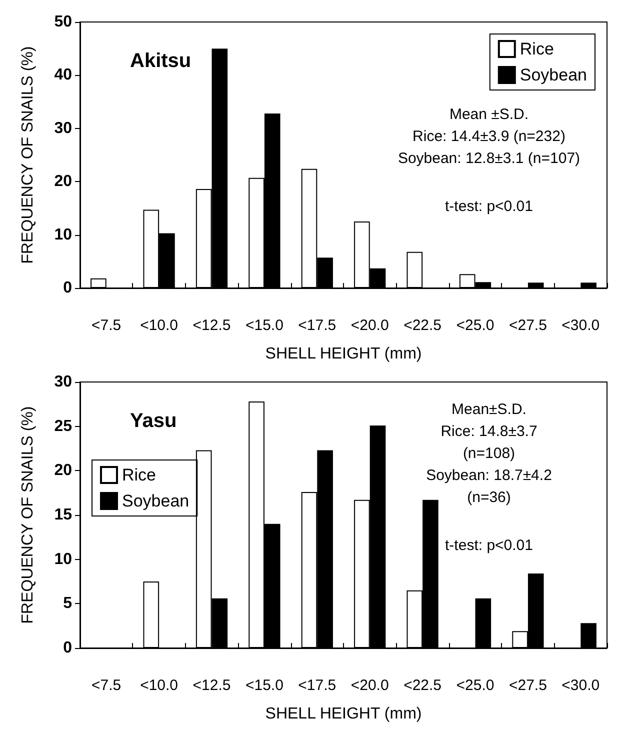  What do you see at coordinates (489, 409) in the screenshot?
I see `annotation: Mean±S.D.` at bounding box center [489, 409].